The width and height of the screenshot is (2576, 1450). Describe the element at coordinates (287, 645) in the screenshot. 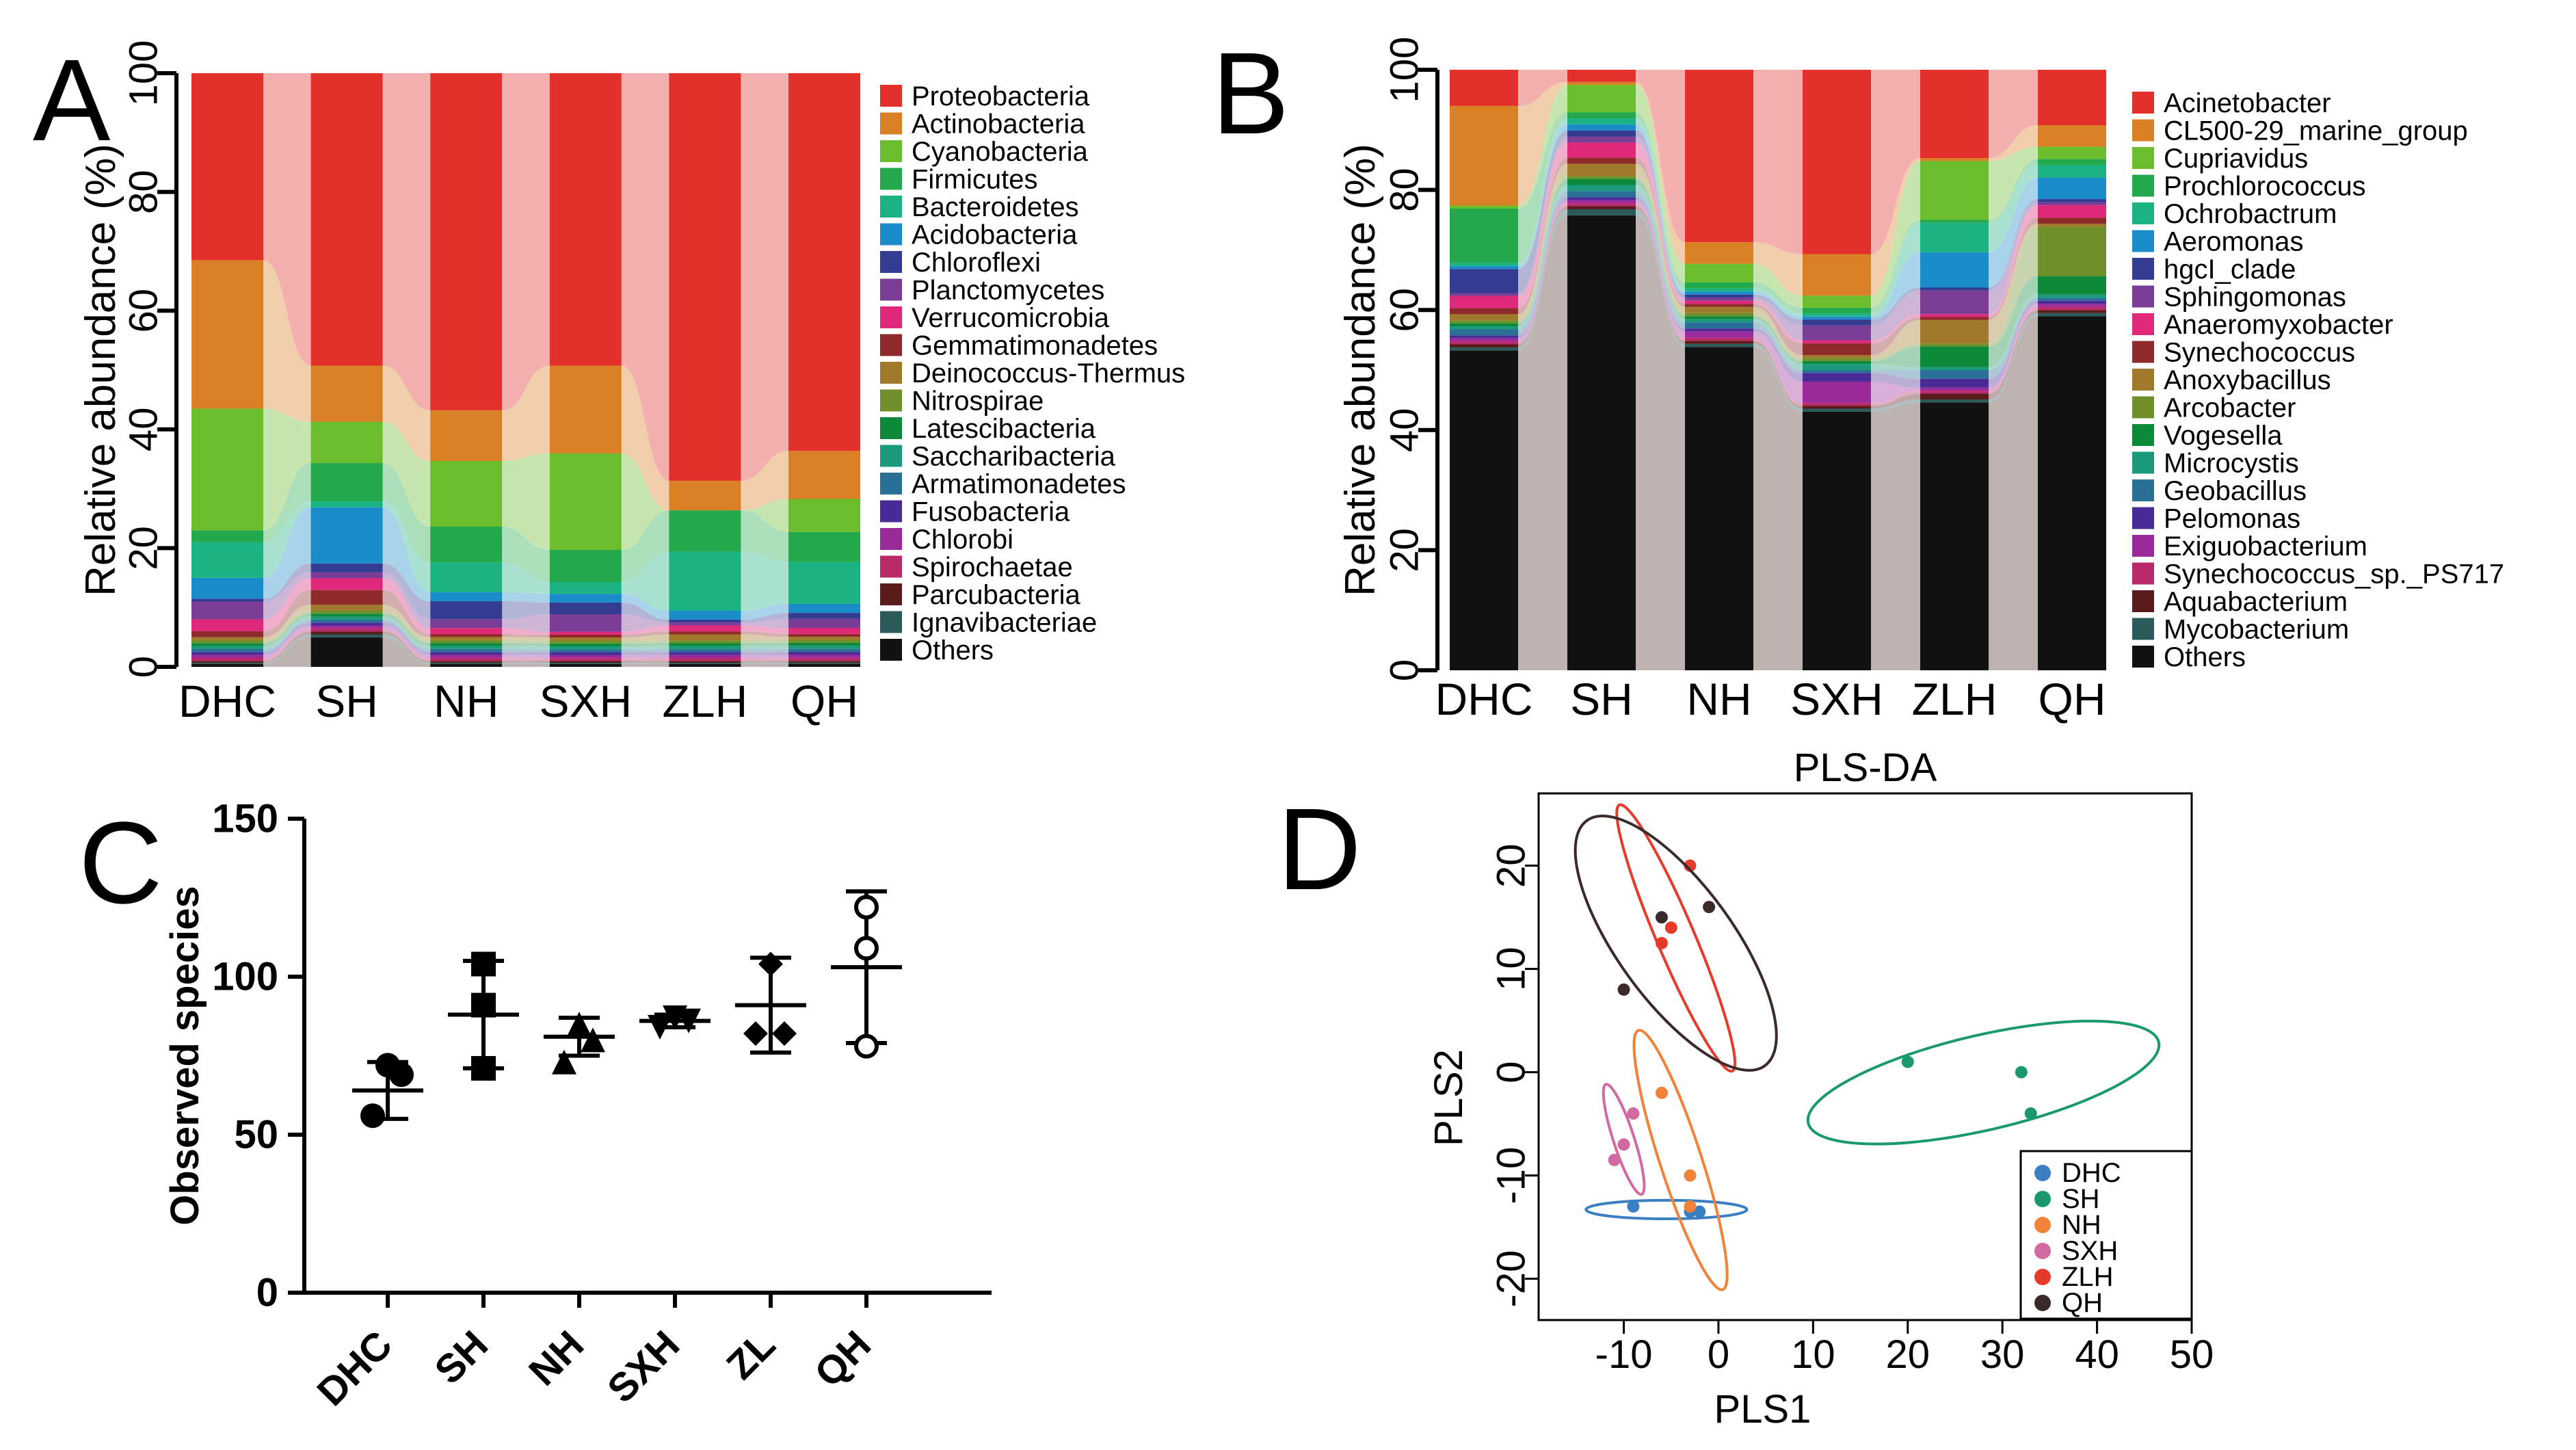

I see `flow-band-Spirochaetae` at that location.